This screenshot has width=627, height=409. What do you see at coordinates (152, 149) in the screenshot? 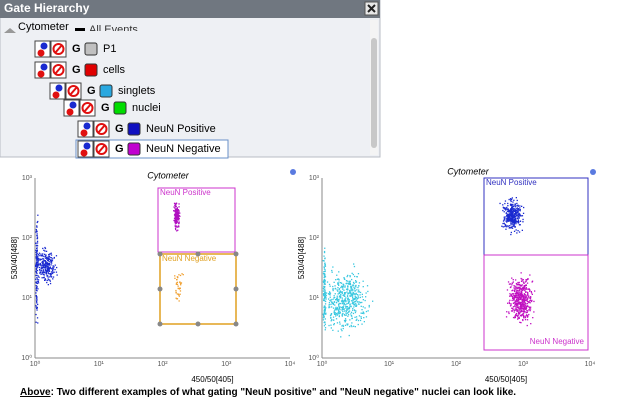
I see `tree-node: G NeuN Negative` at bounding box center [152, 149].